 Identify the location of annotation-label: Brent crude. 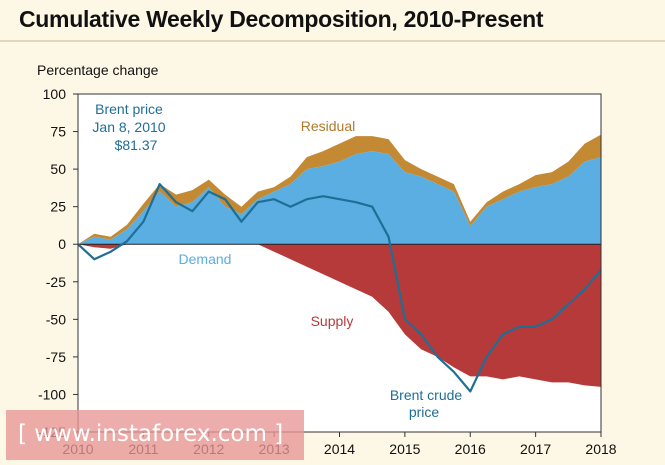
(426, 395).